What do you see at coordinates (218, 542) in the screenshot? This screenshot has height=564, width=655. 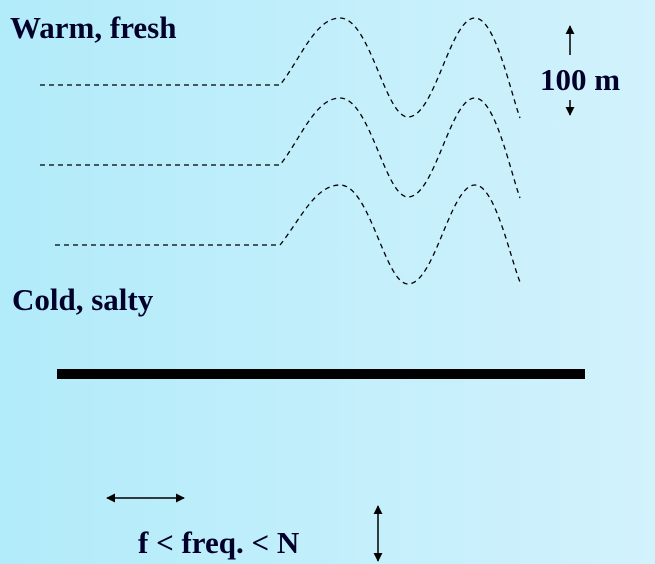 I see `frequency-label: f < freq. < N` at bounding box center [218, 542].